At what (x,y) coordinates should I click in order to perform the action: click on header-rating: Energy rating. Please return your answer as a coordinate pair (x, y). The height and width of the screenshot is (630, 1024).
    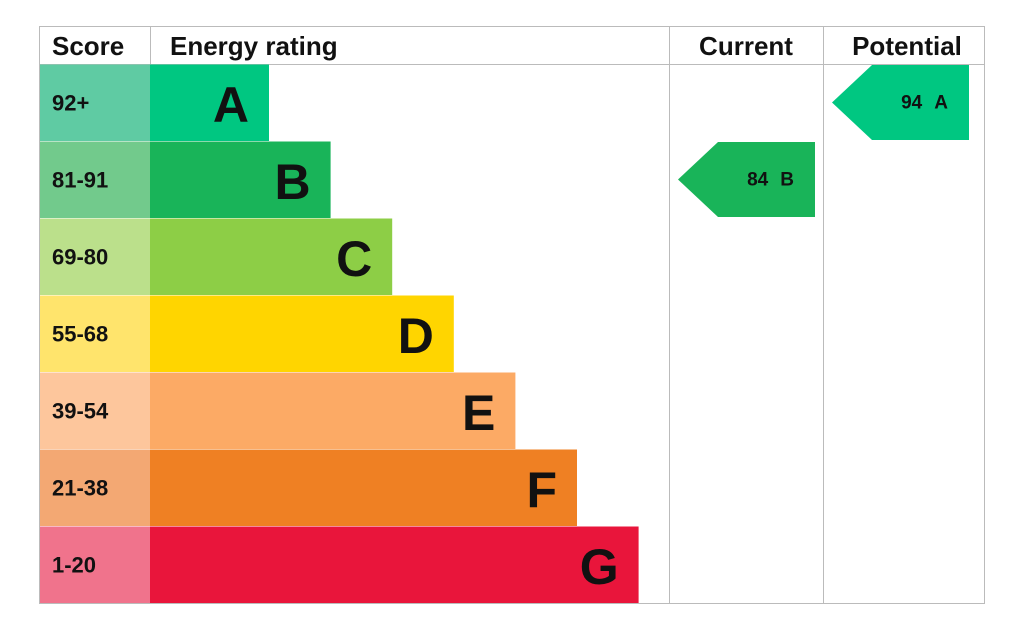
    Looking at the image, I should click on (254, 46).